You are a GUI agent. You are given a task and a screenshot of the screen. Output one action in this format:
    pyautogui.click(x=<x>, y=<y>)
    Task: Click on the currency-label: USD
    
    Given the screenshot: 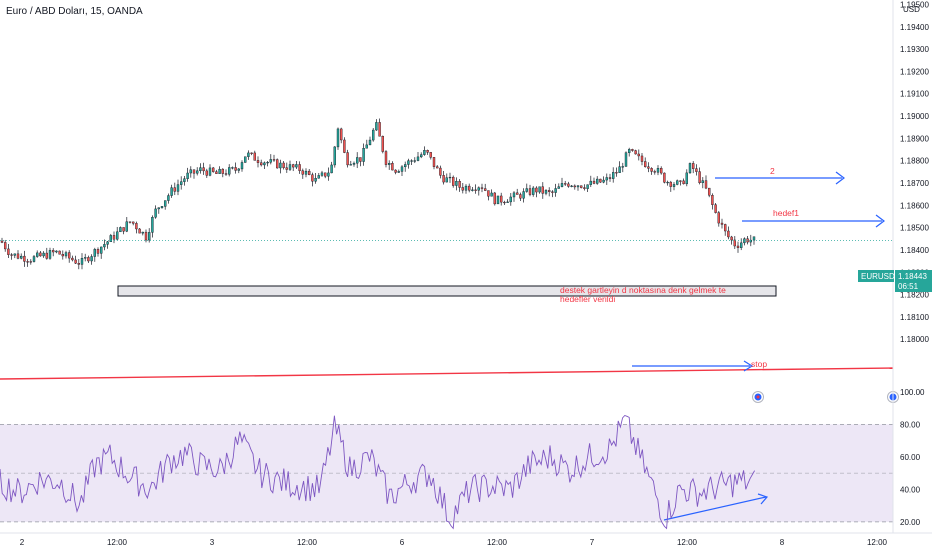 What is the action you would take?
    pyautogui.click(x=911, y=9)
    